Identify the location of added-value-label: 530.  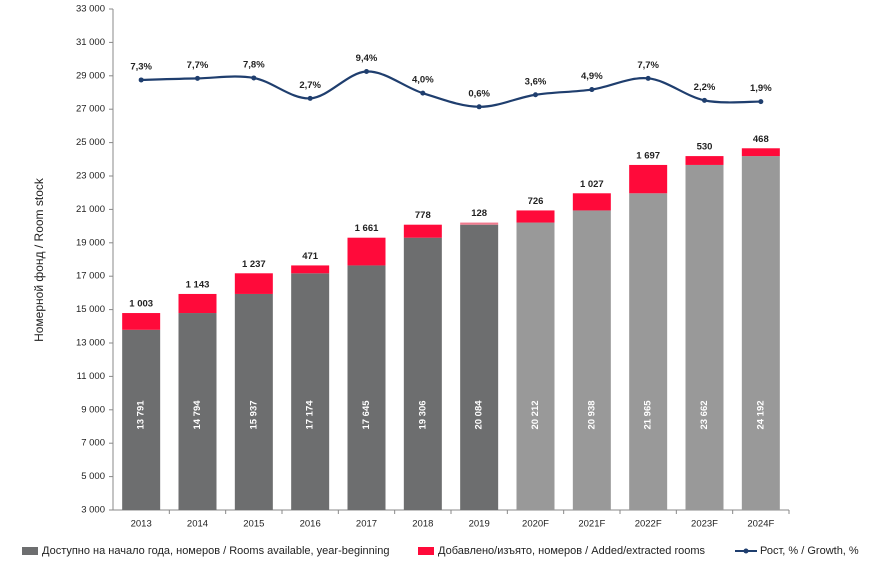
(705, 147).